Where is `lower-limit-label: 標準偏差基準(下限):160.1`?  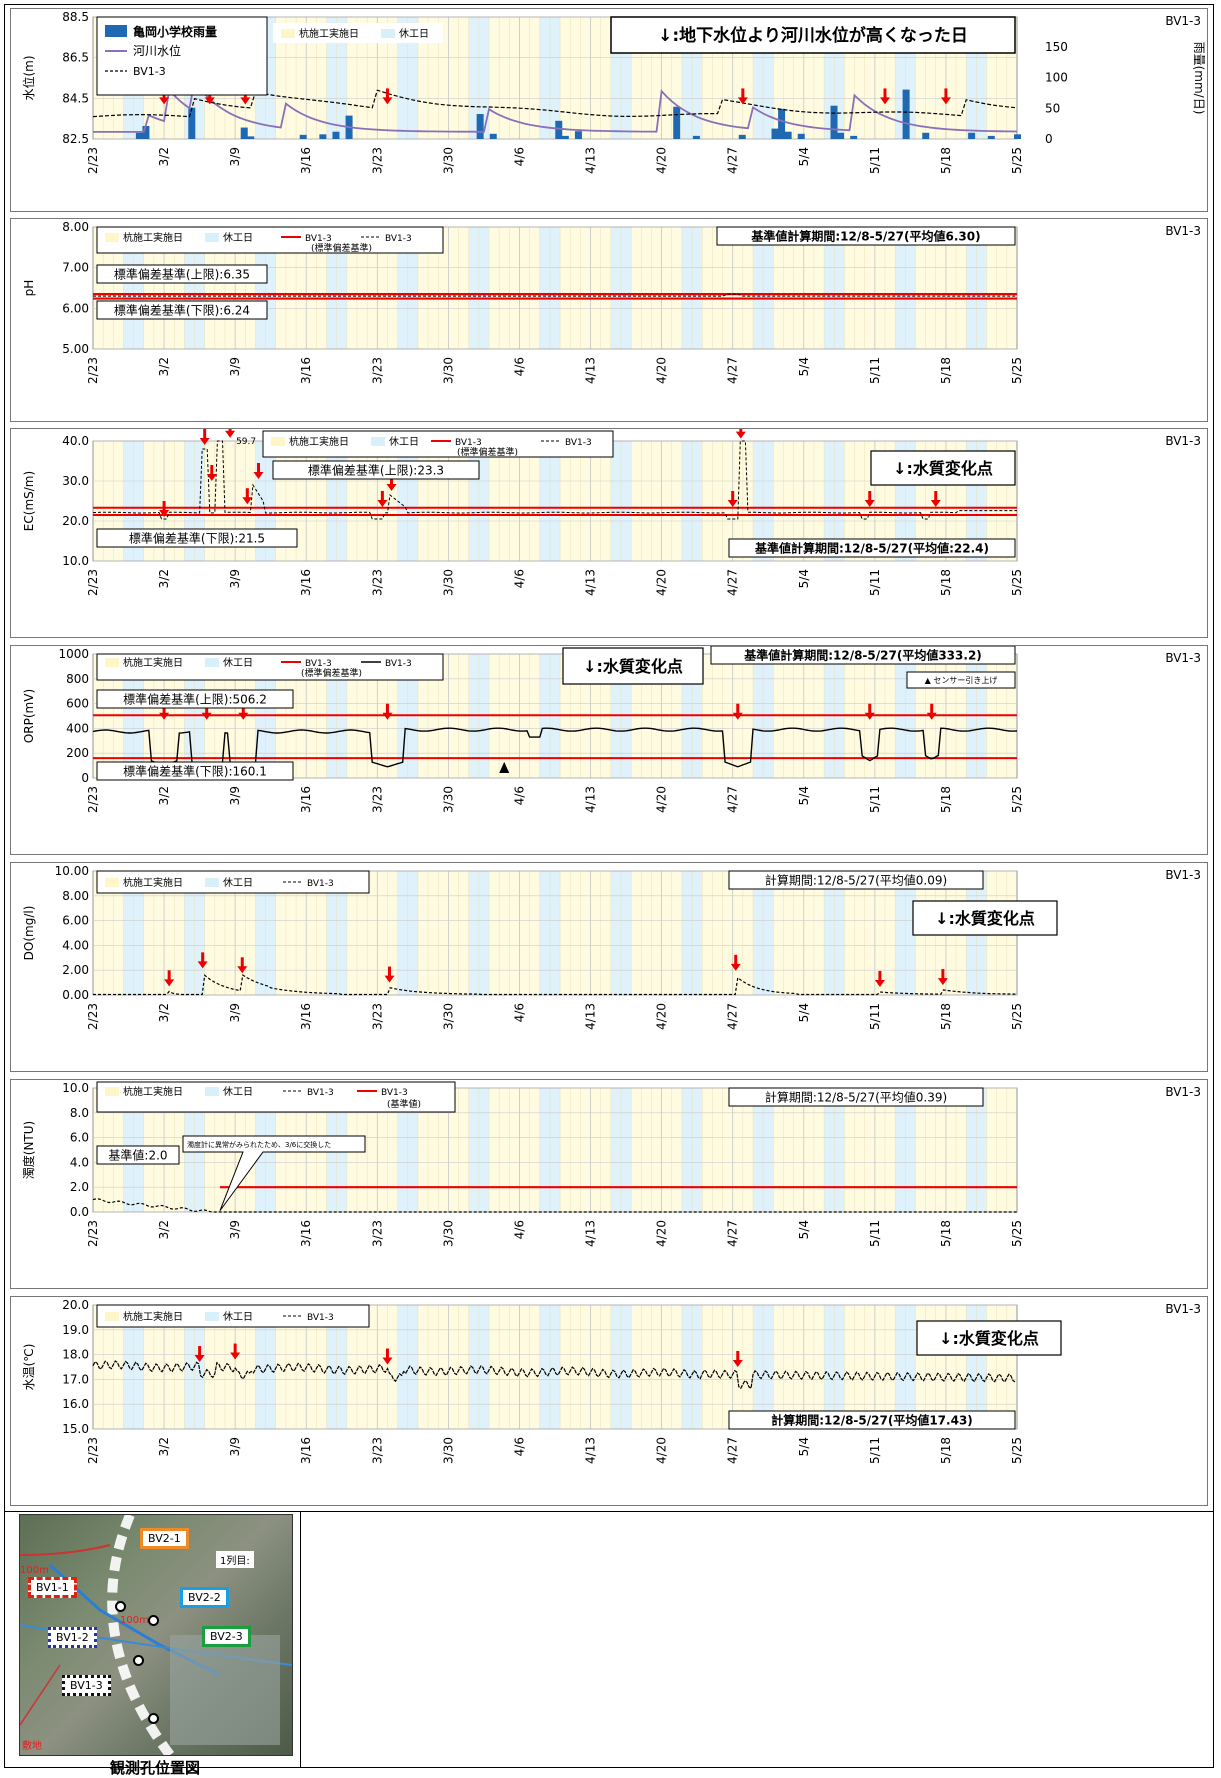
lower-limit-label: 標準偏差基準(下限):160.1 is located at coordinates (195, 770).